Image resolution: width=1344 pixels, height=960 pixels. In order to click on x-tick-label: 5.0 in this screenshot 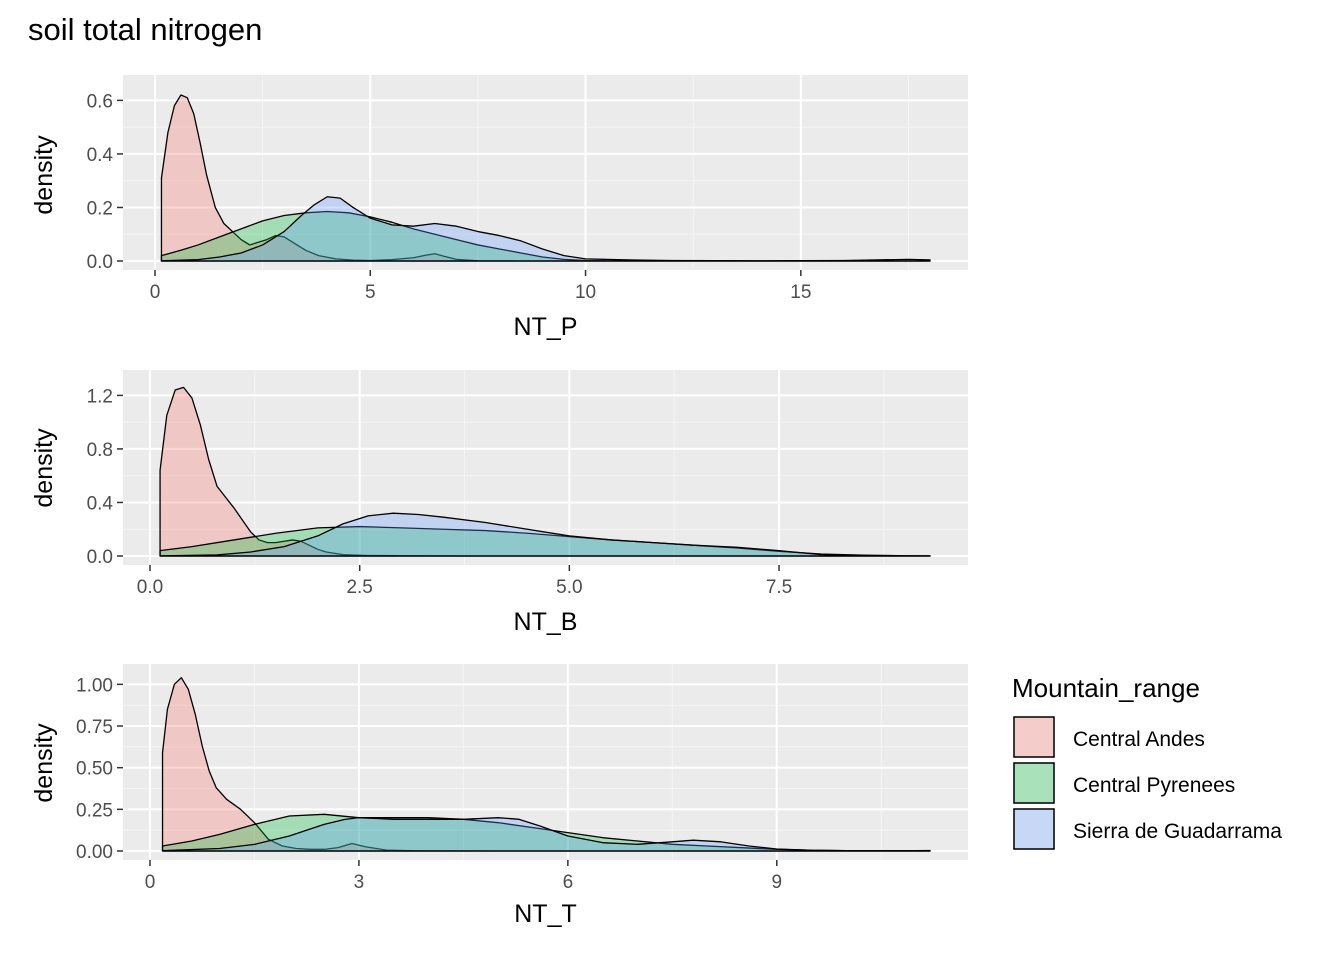, I will do `click(569, 587)`.